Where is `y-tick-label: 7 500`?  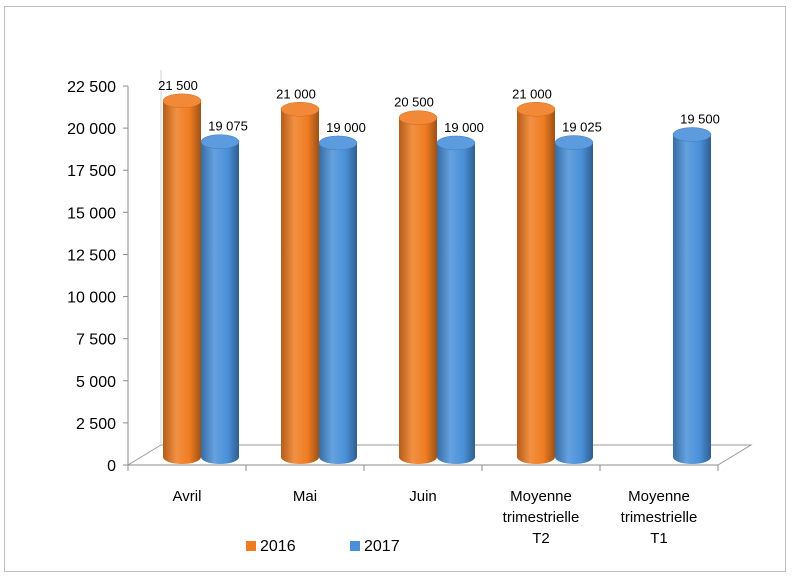 y-tick-label: 7 500 is located at coordinates (96, 340).